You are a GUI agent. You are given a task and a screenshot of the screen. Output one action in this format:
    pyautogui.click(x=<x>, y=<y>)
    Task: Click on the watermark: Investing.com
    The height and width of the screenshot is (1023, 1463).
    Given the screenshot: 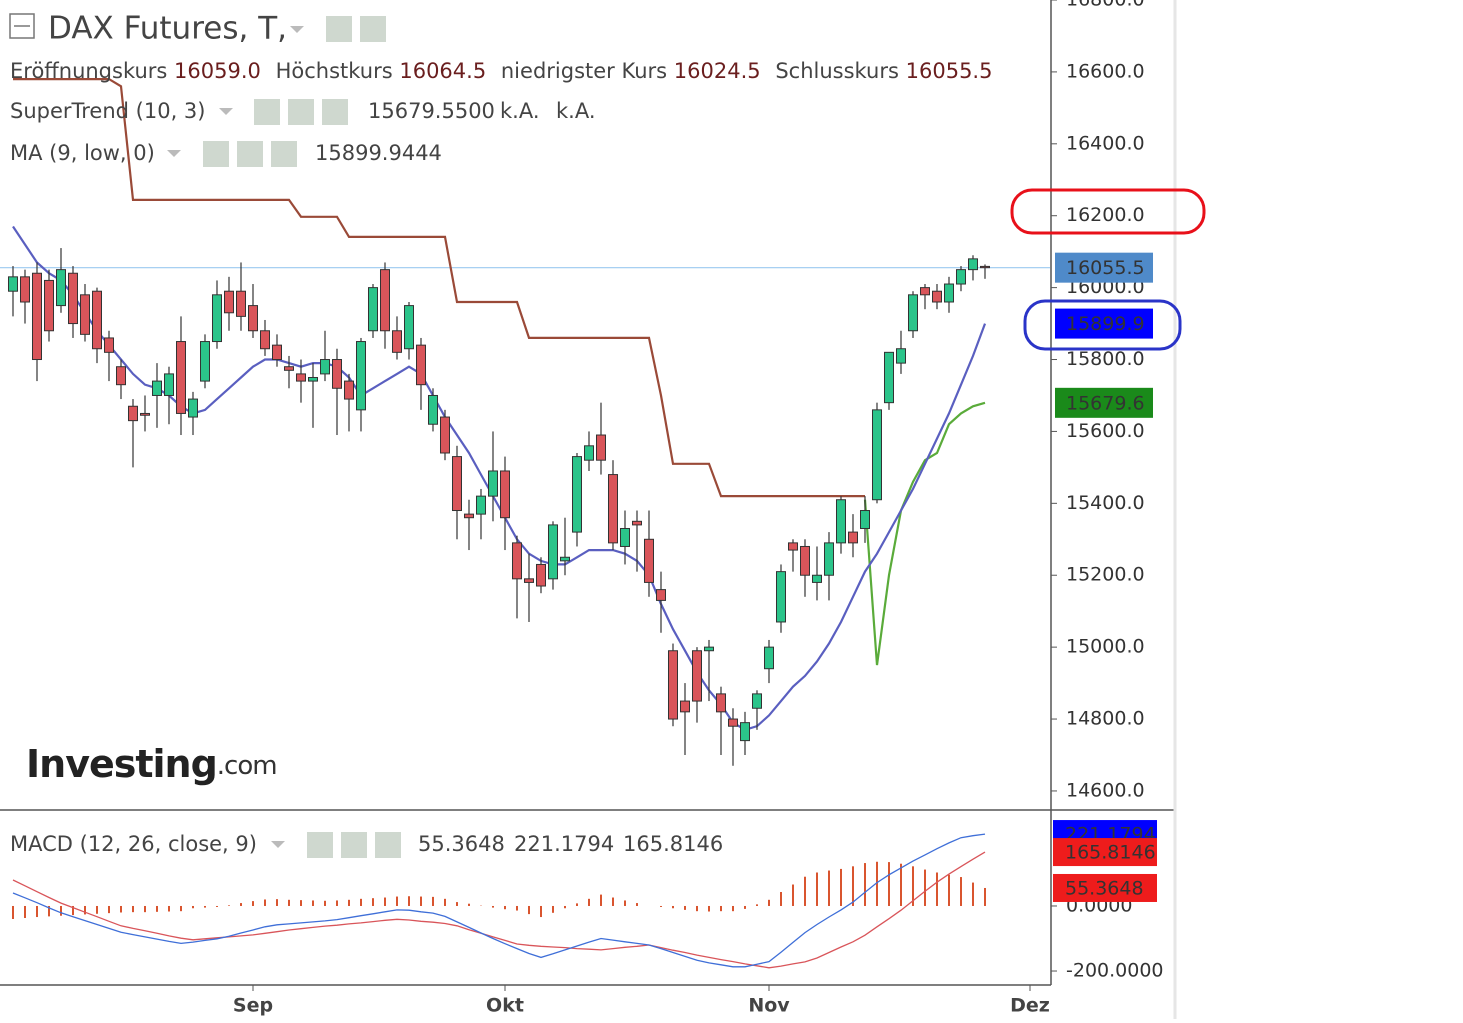 What is the action you would take?
    pyautogui.click(x=151, y=764)
    